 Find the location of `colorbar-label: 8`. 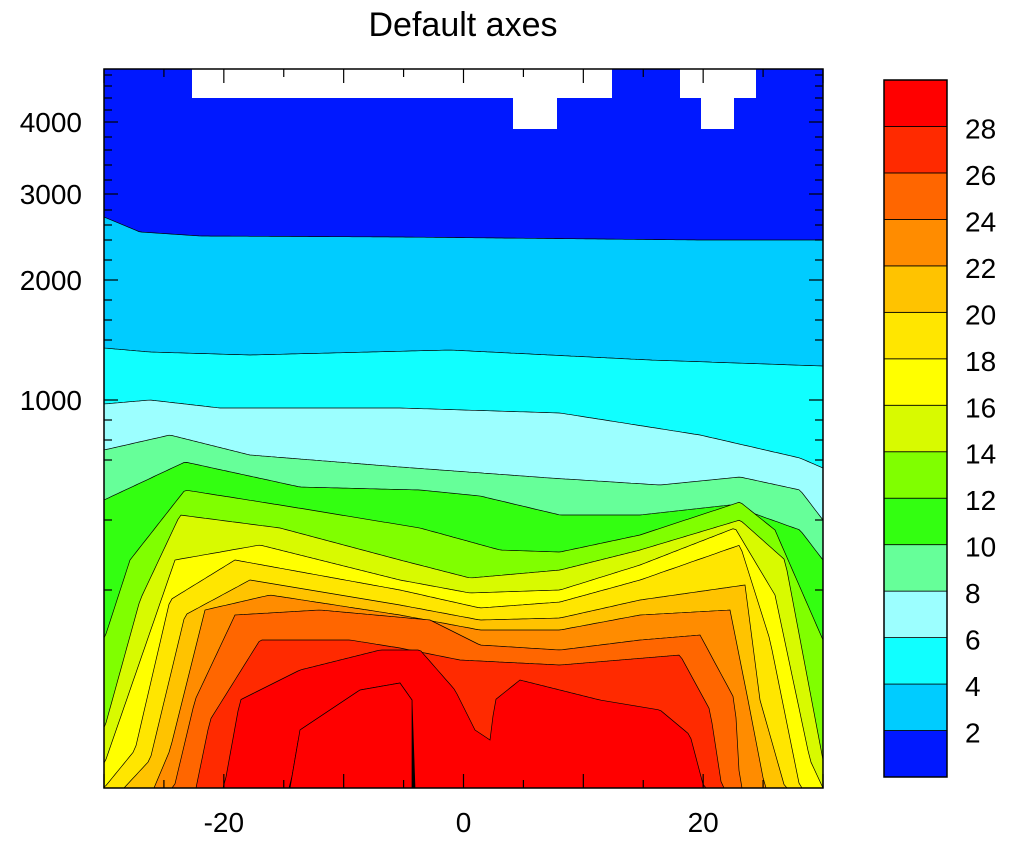

colorbar-label: 8 is located at coordinates (973, 593).